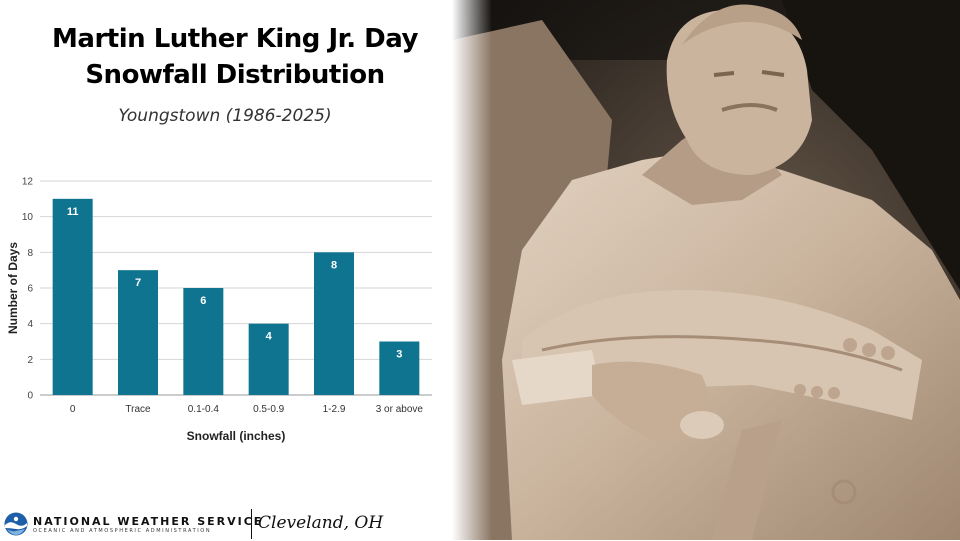 This screenshot has height=541, width=960. I want to click on office-name: Cleveland, OH, so click(321, 523).